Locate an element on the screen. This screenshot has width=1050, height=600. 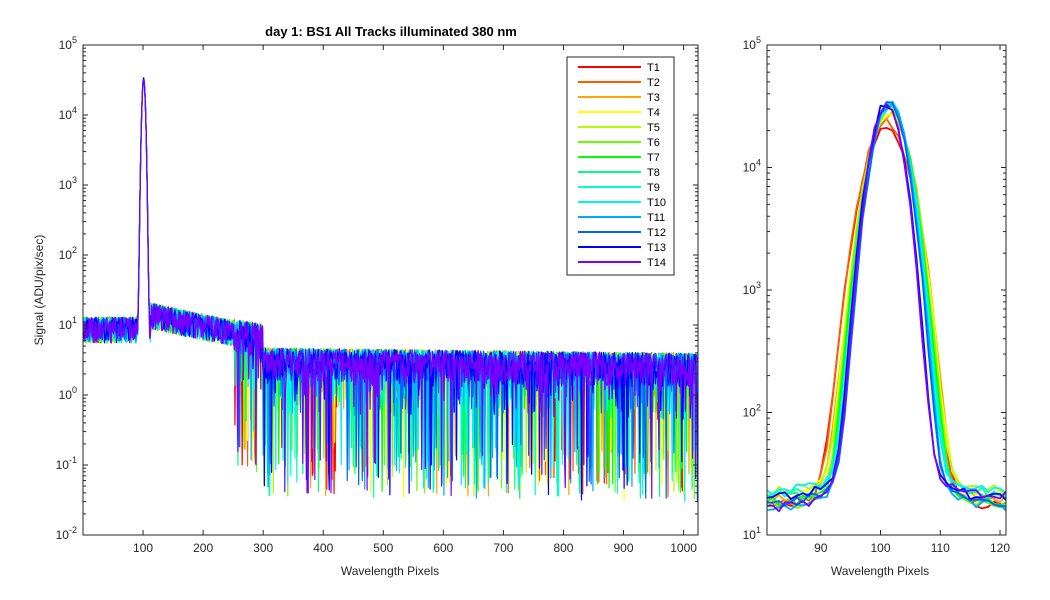
legend-label: T7 is located at coordinates (653, 158).